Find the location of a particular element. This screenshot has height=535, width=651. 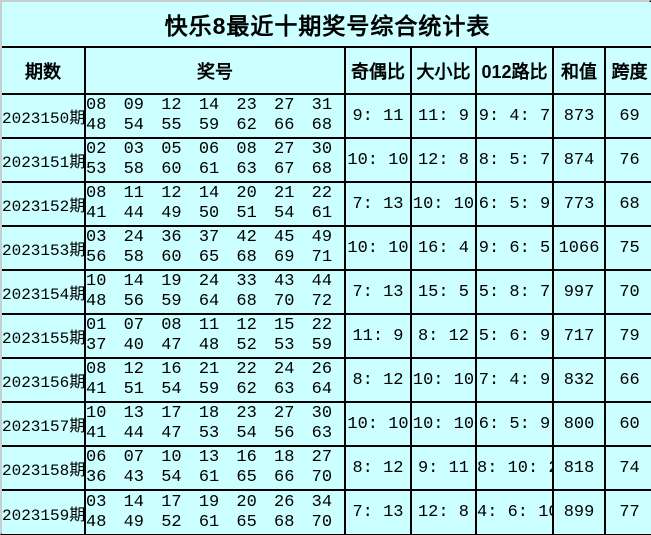

period-cell: 2023154期 is located at coordinates (44, 292).